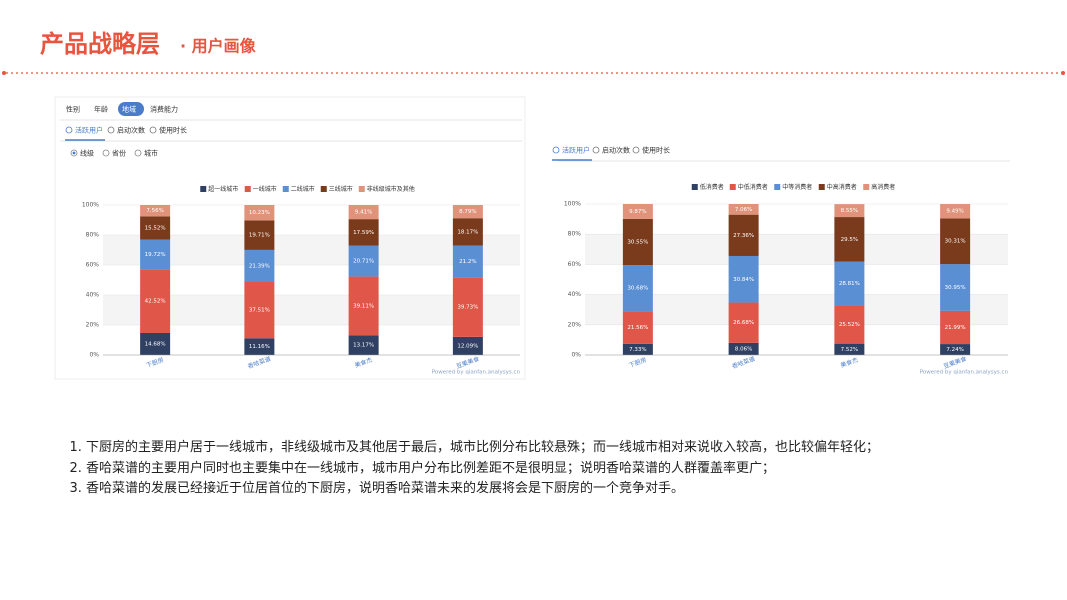  I want to click on legend-label: 中等消费者, so click(797, 187).